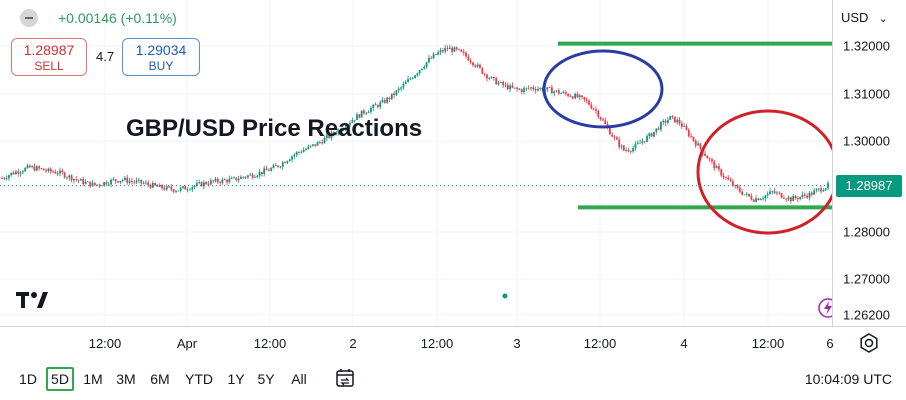 This screenshot has width=906, height=400. What do you see at coordinates (869, 343) in the screenshot?
I see `gear-icon` at bounding box center [869, 343].